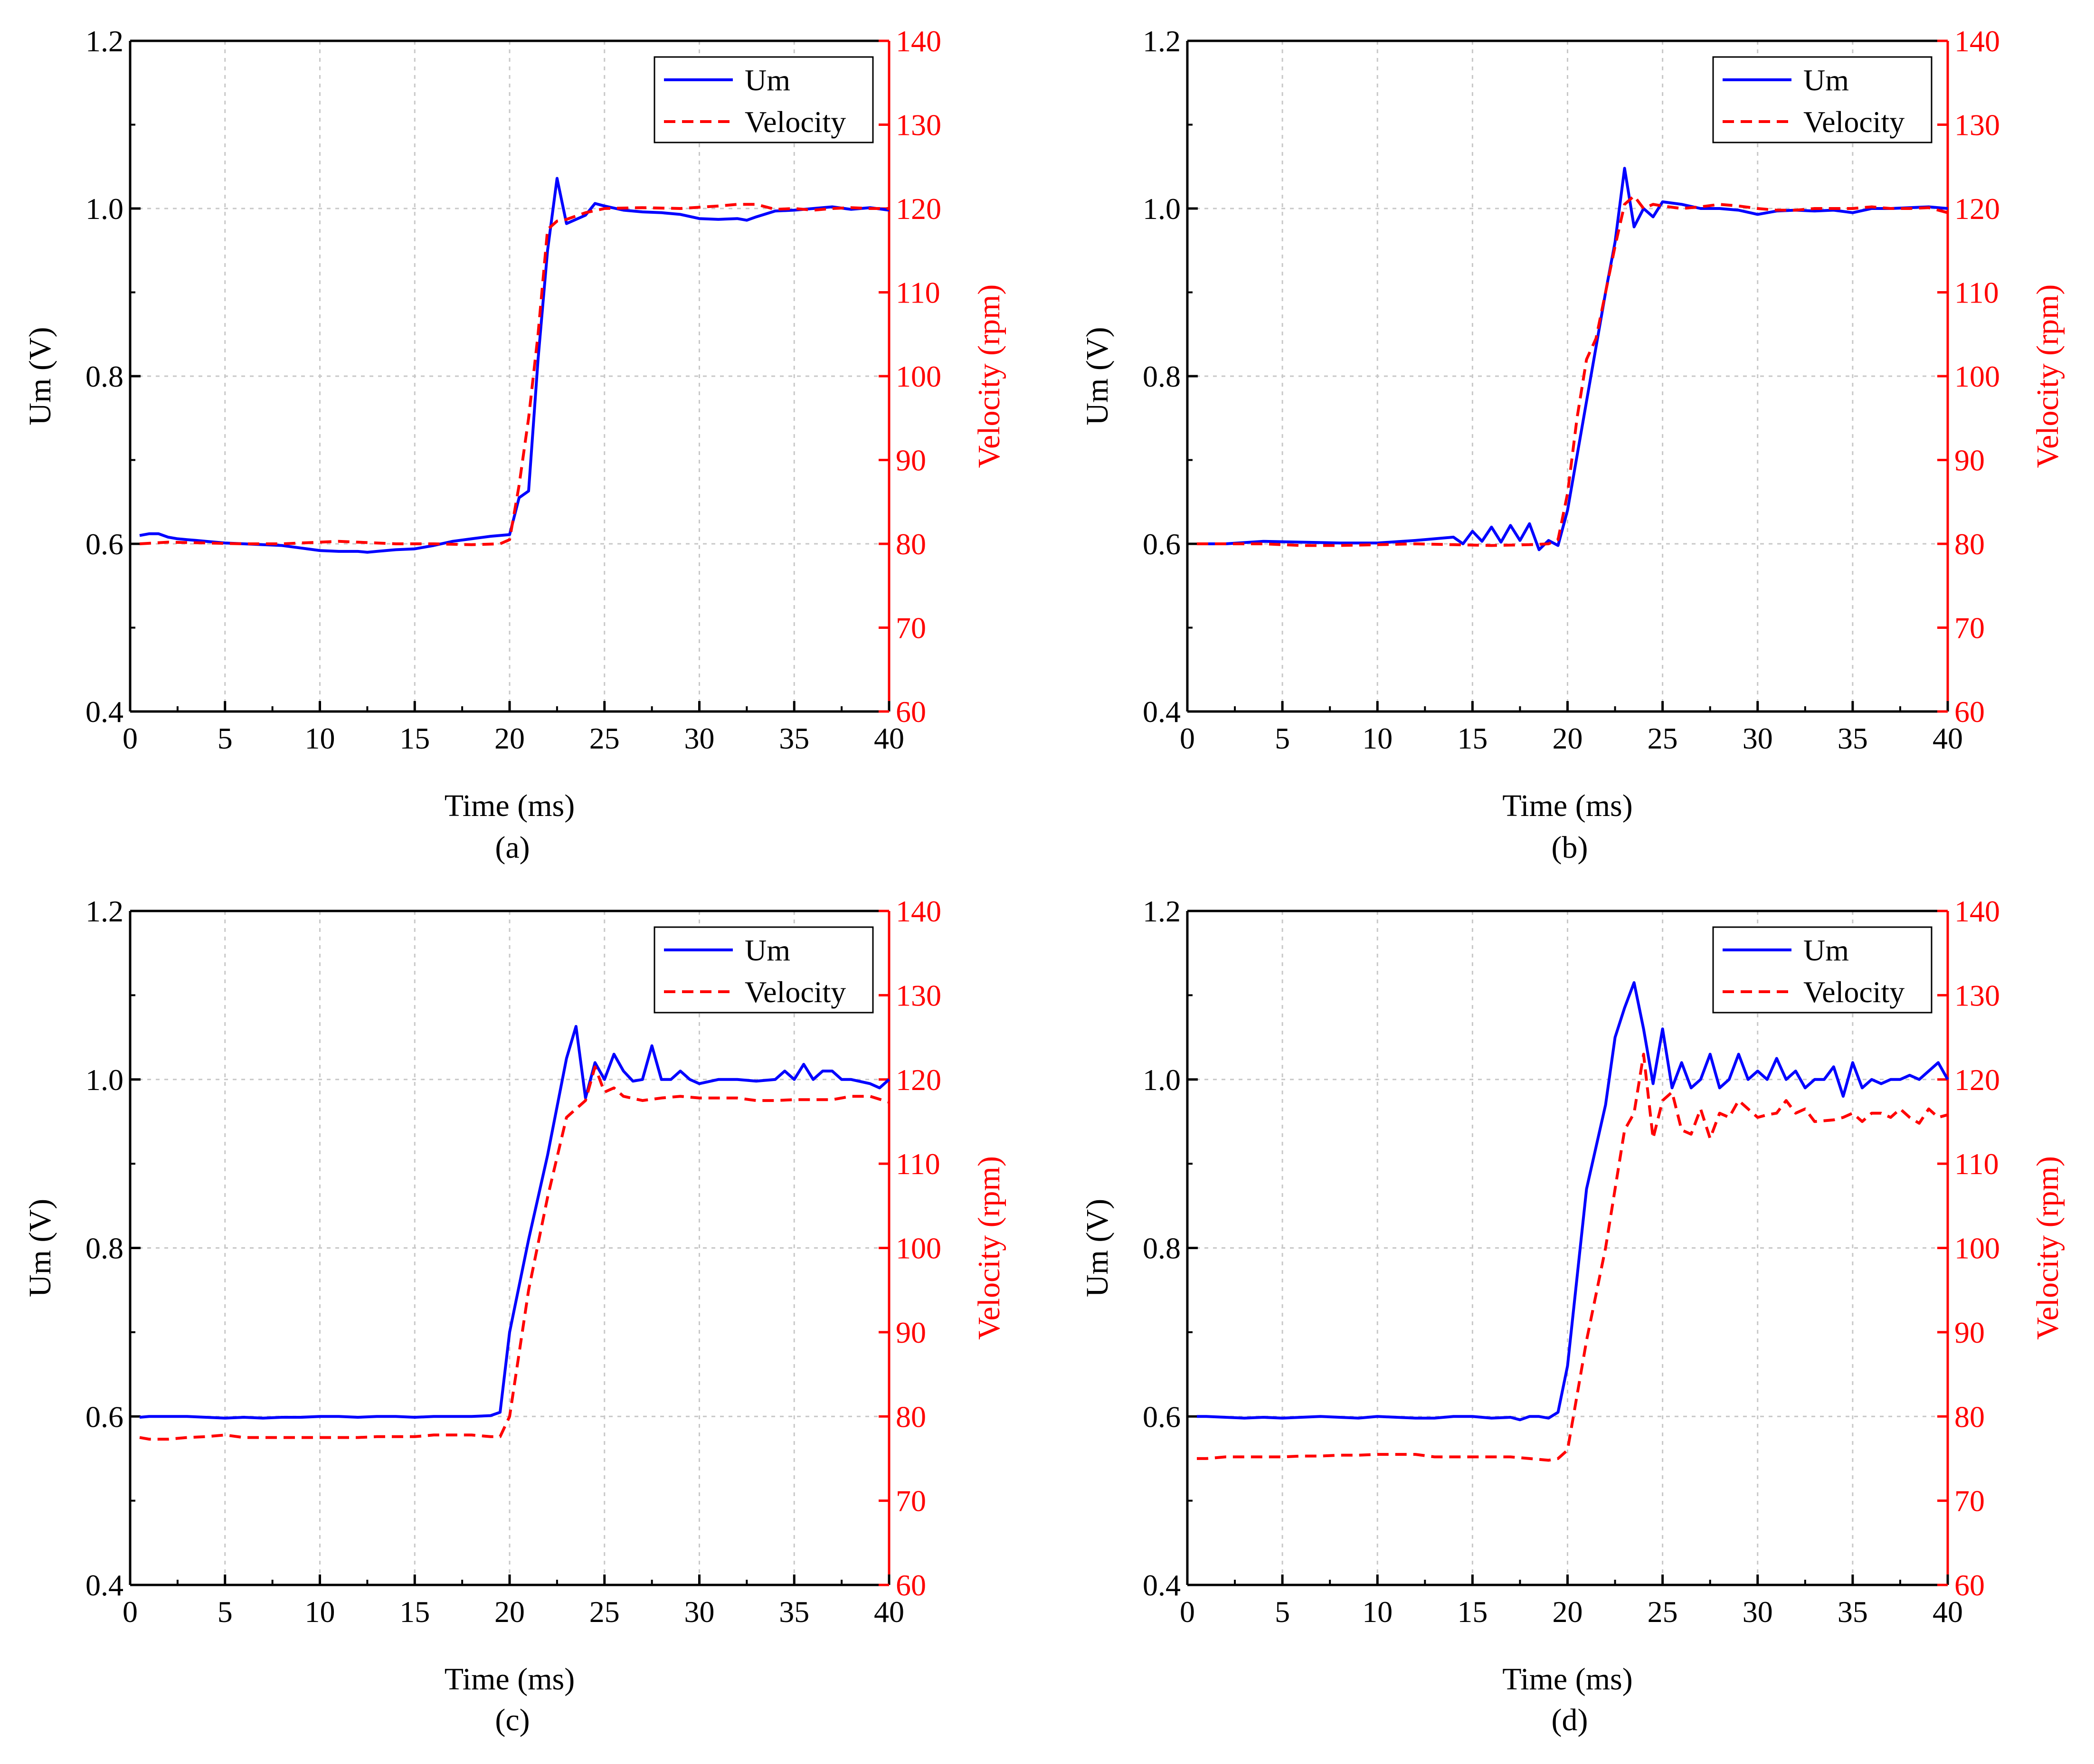 This screenshot has width=2094, height=1764. Describe the element at coordinates (1570, 848) in the screenshot. I see `panel-caption: (b)` at that location.